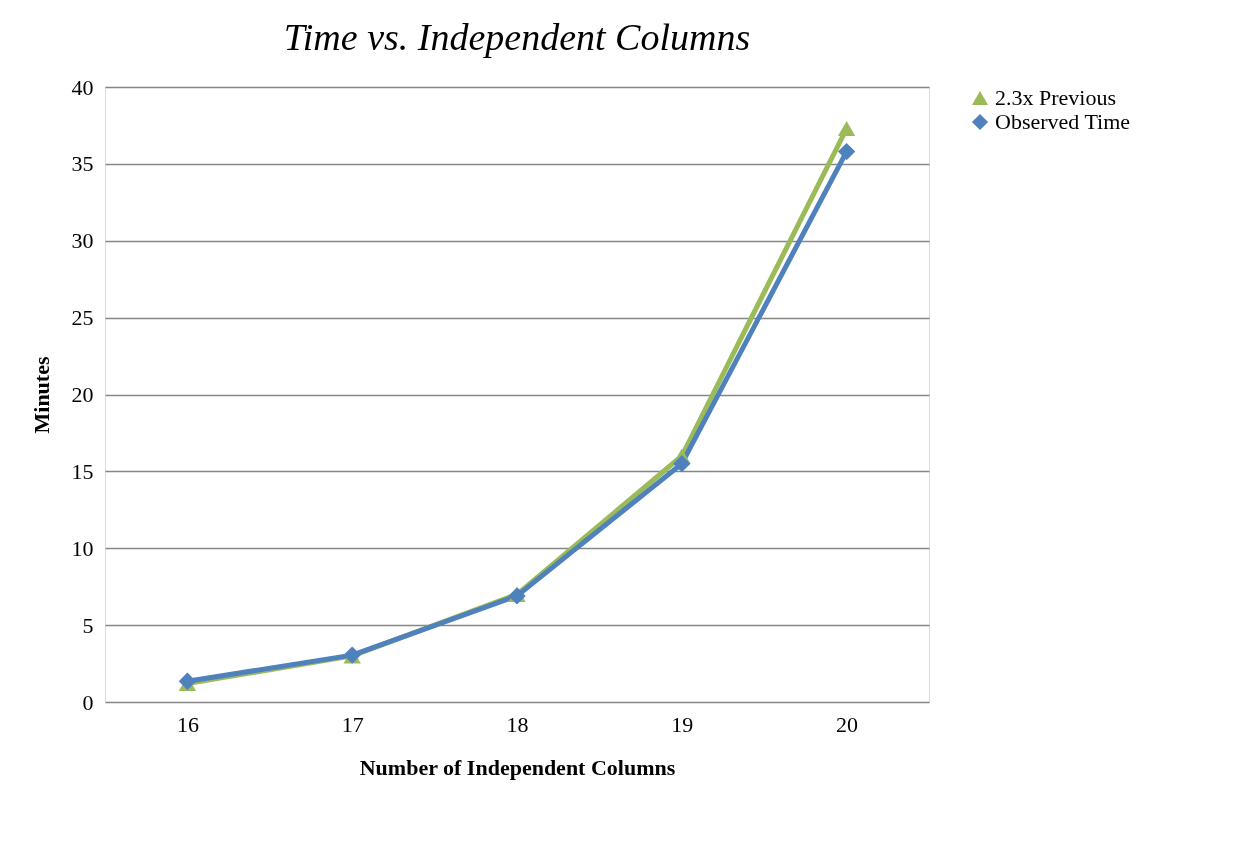  I want to click on x-axis-title: Number of Independent Columns, so click(517, 767).